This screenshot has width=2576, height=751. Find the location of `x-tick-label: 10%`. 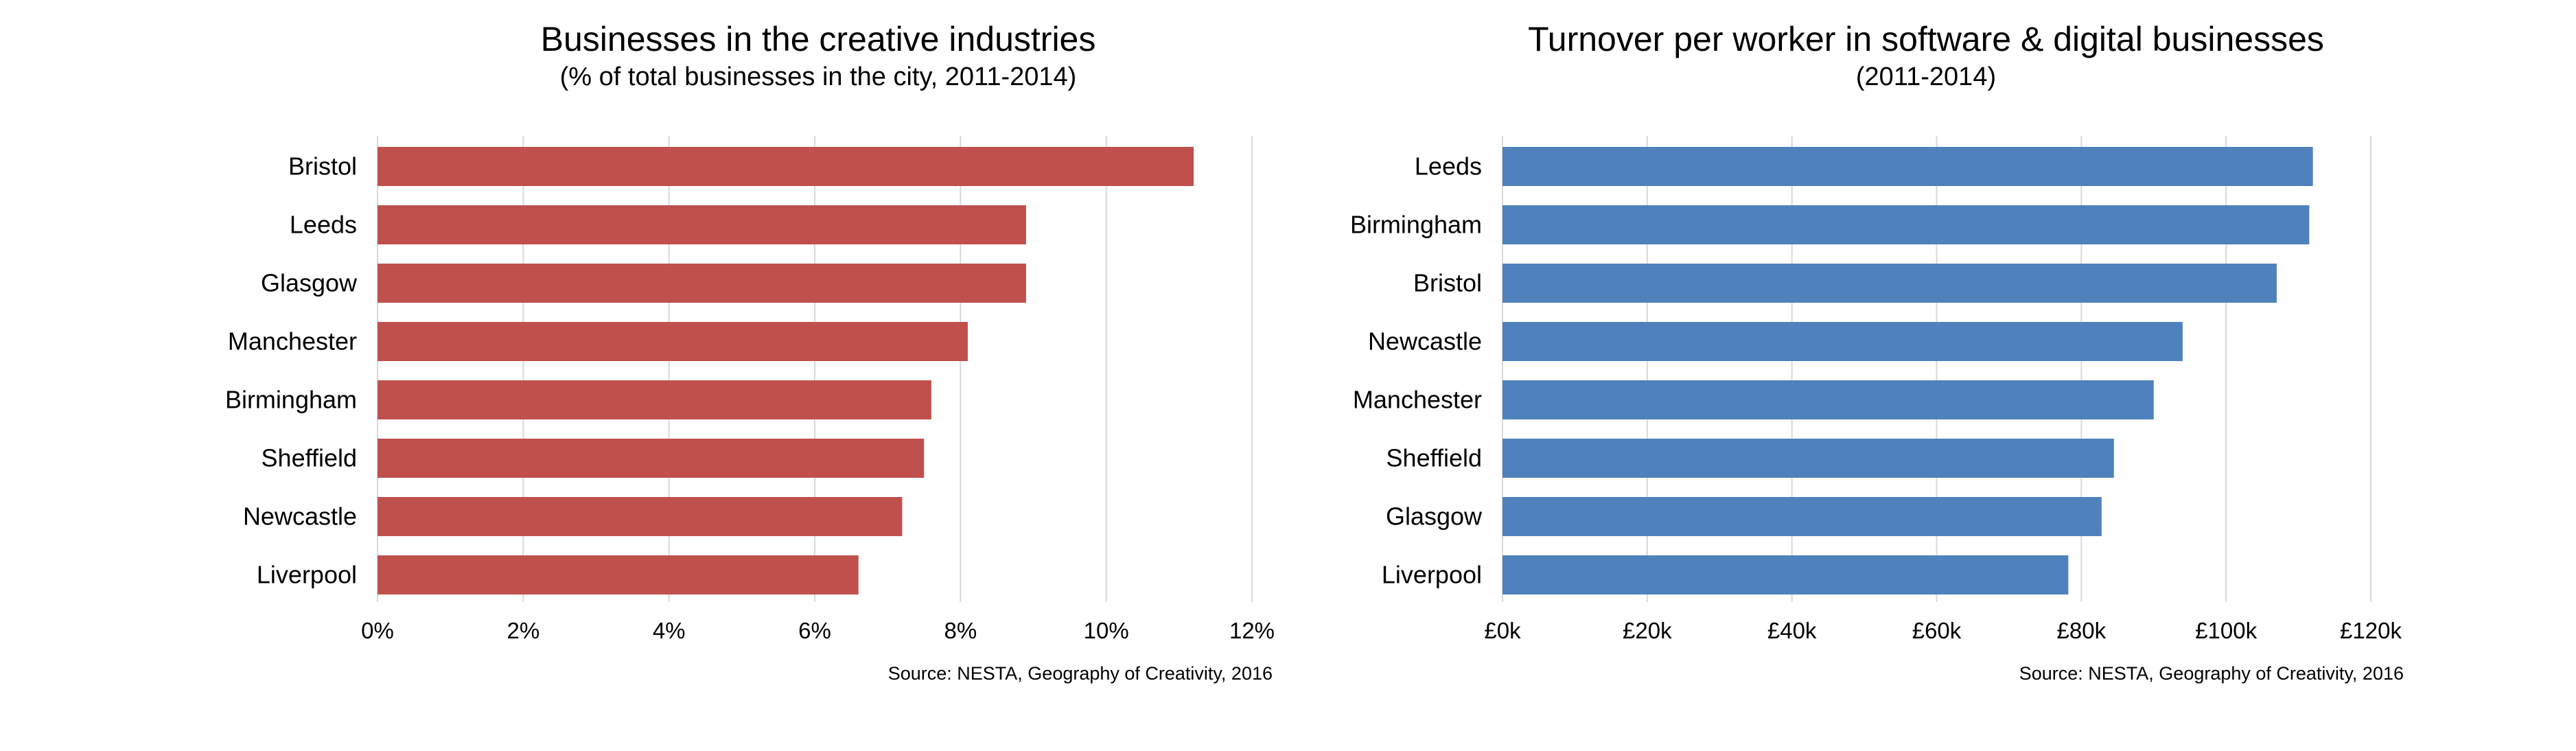

x-tick-label: 10% is located at coordinates (1106, 630).